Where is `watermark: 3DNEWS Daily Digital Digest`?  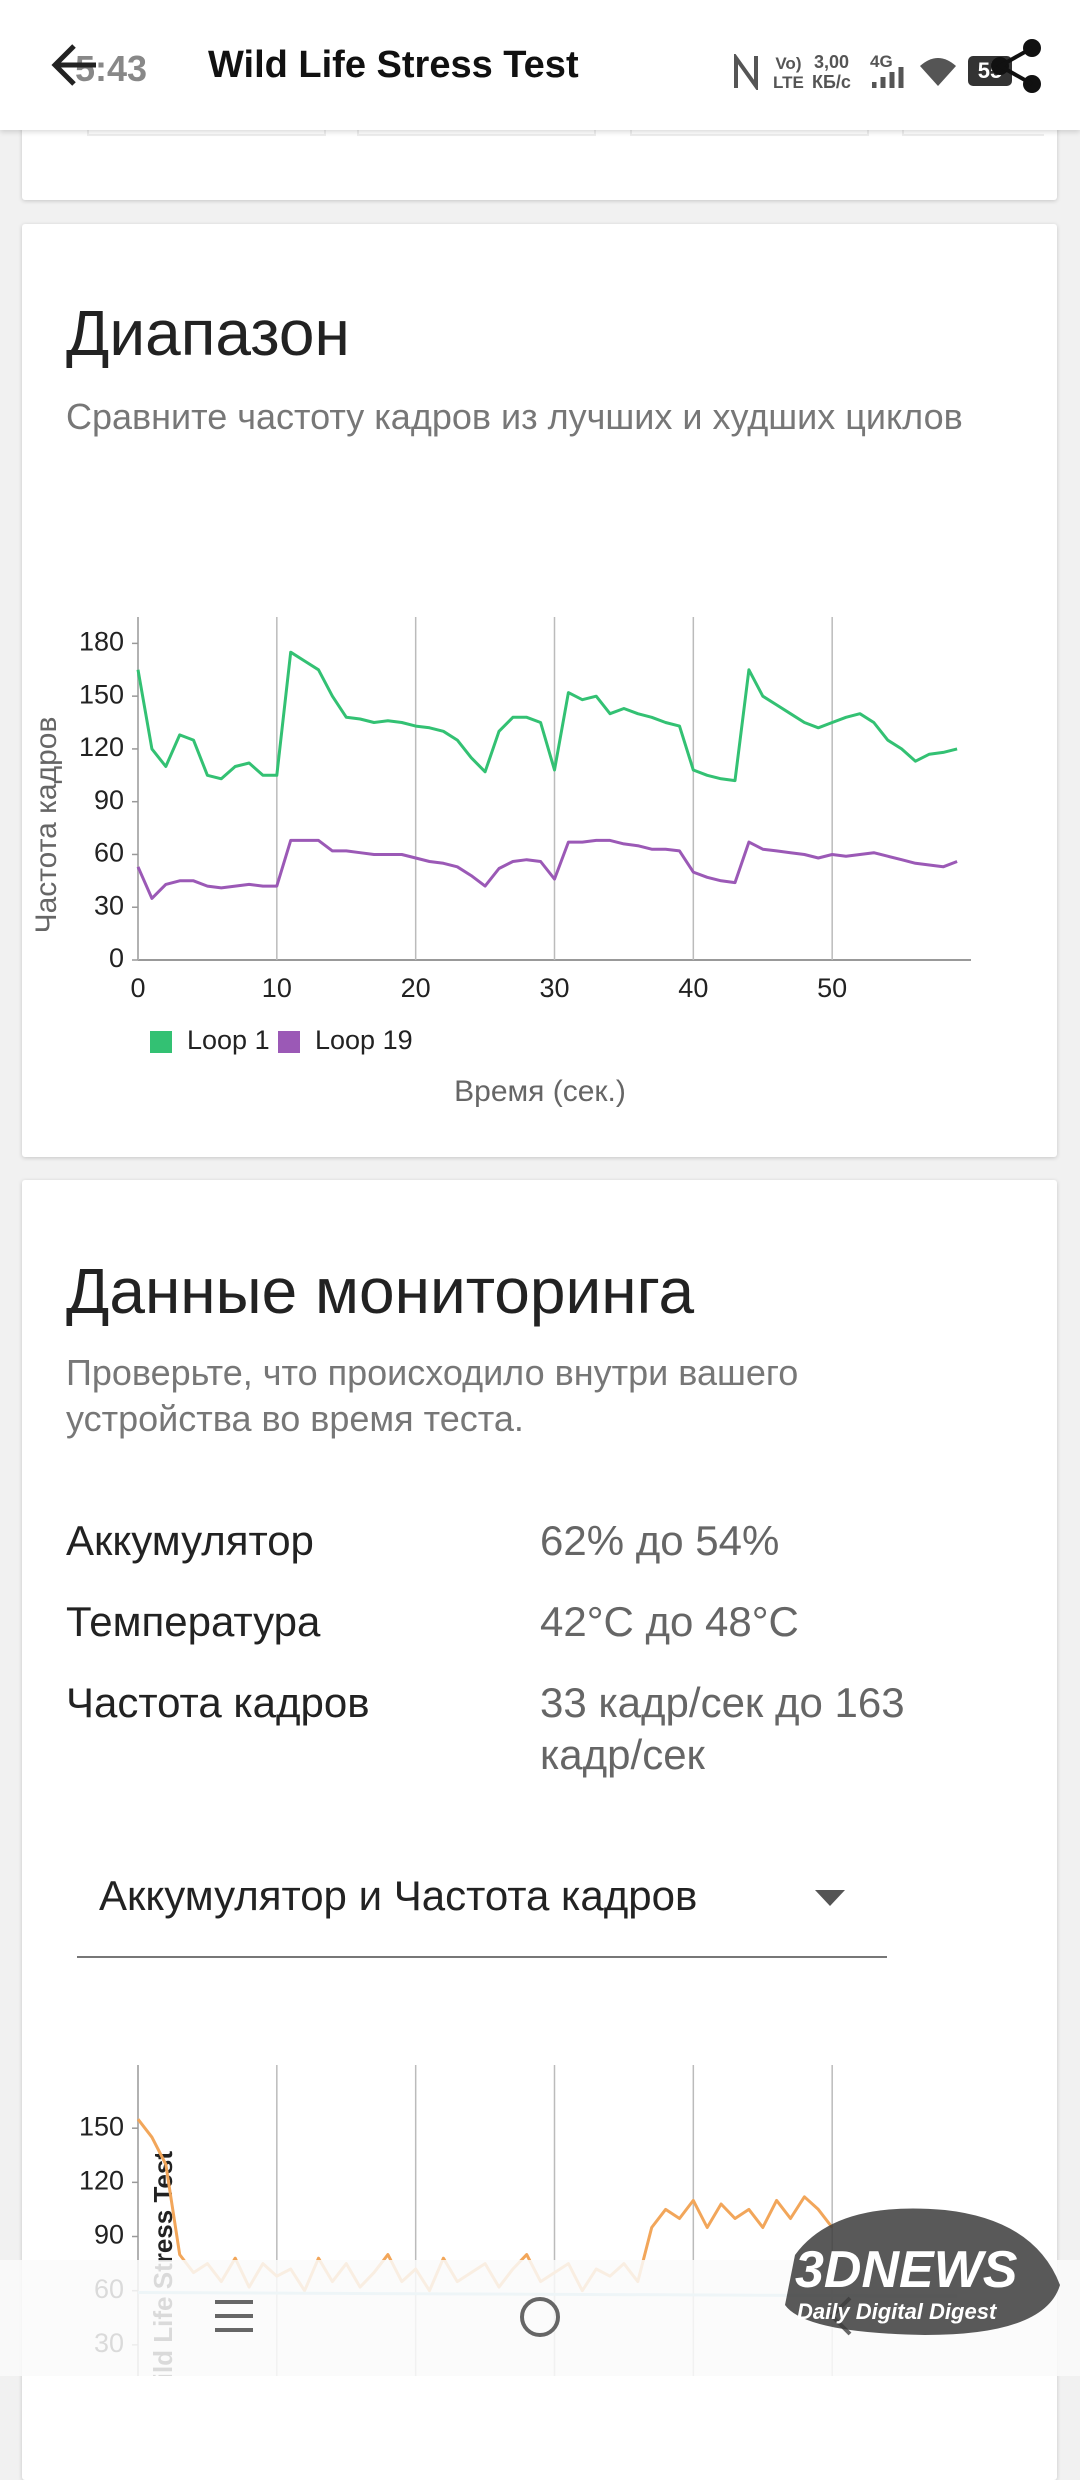 watermark: 3DNEWS Daily Digital Digest is located at coordinates (922, 2271).